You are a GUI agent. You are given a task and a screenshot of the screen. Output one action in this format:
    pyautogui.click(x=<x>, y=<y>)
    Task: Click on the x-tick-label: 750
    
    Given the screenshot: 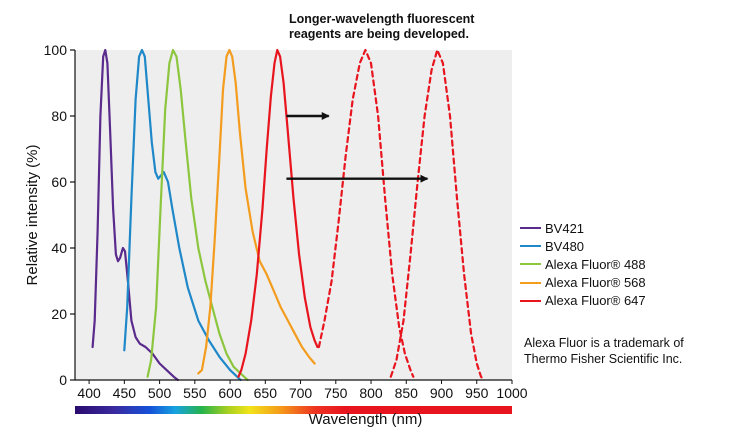 What is the action you would take?
    pyautogui.click(x=336, y=393)
    